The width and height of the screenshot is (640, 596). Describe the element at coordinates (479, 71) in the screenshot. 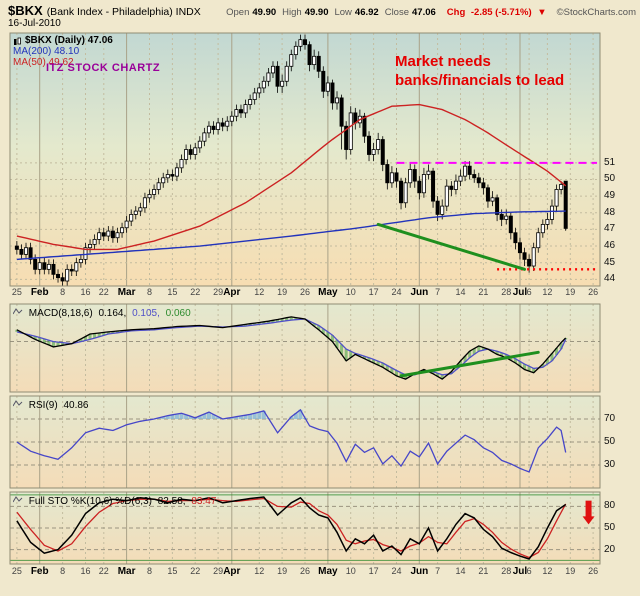

I see `analyst-note: Market needs banks/financials to lead` at that location.